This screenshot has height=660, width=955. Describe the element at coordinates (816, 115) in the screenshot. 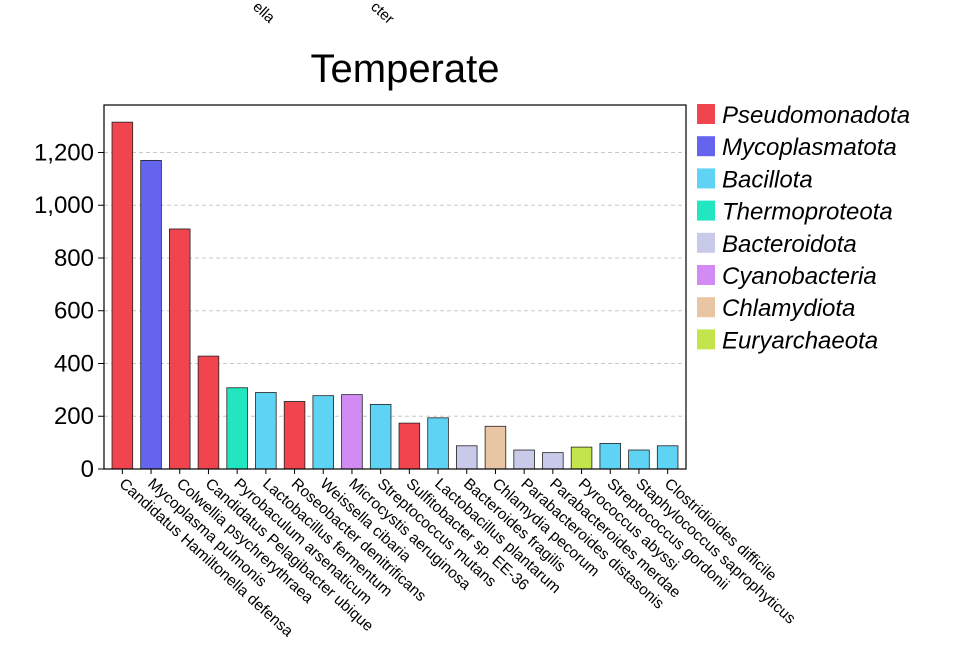

I see `legend-label: Pseudomonadota` at that location.